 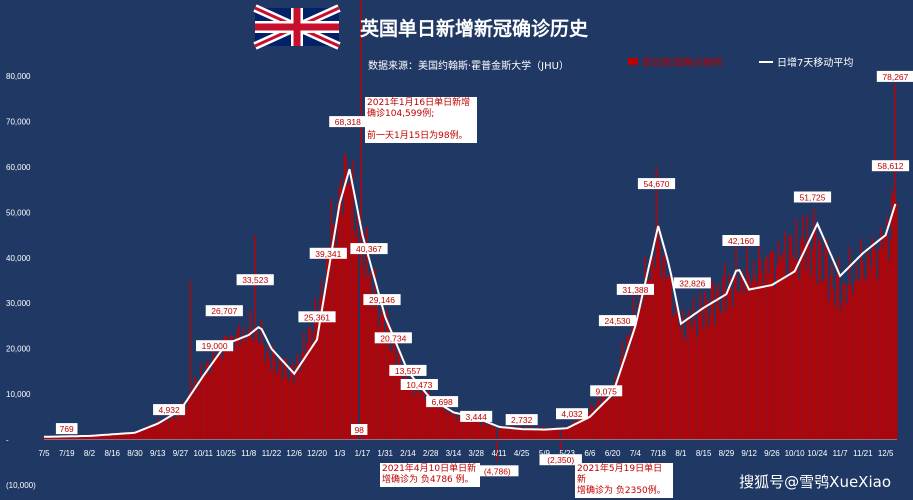 I want to click on x-tick-label: 8/16, so click(x=112, y=453).